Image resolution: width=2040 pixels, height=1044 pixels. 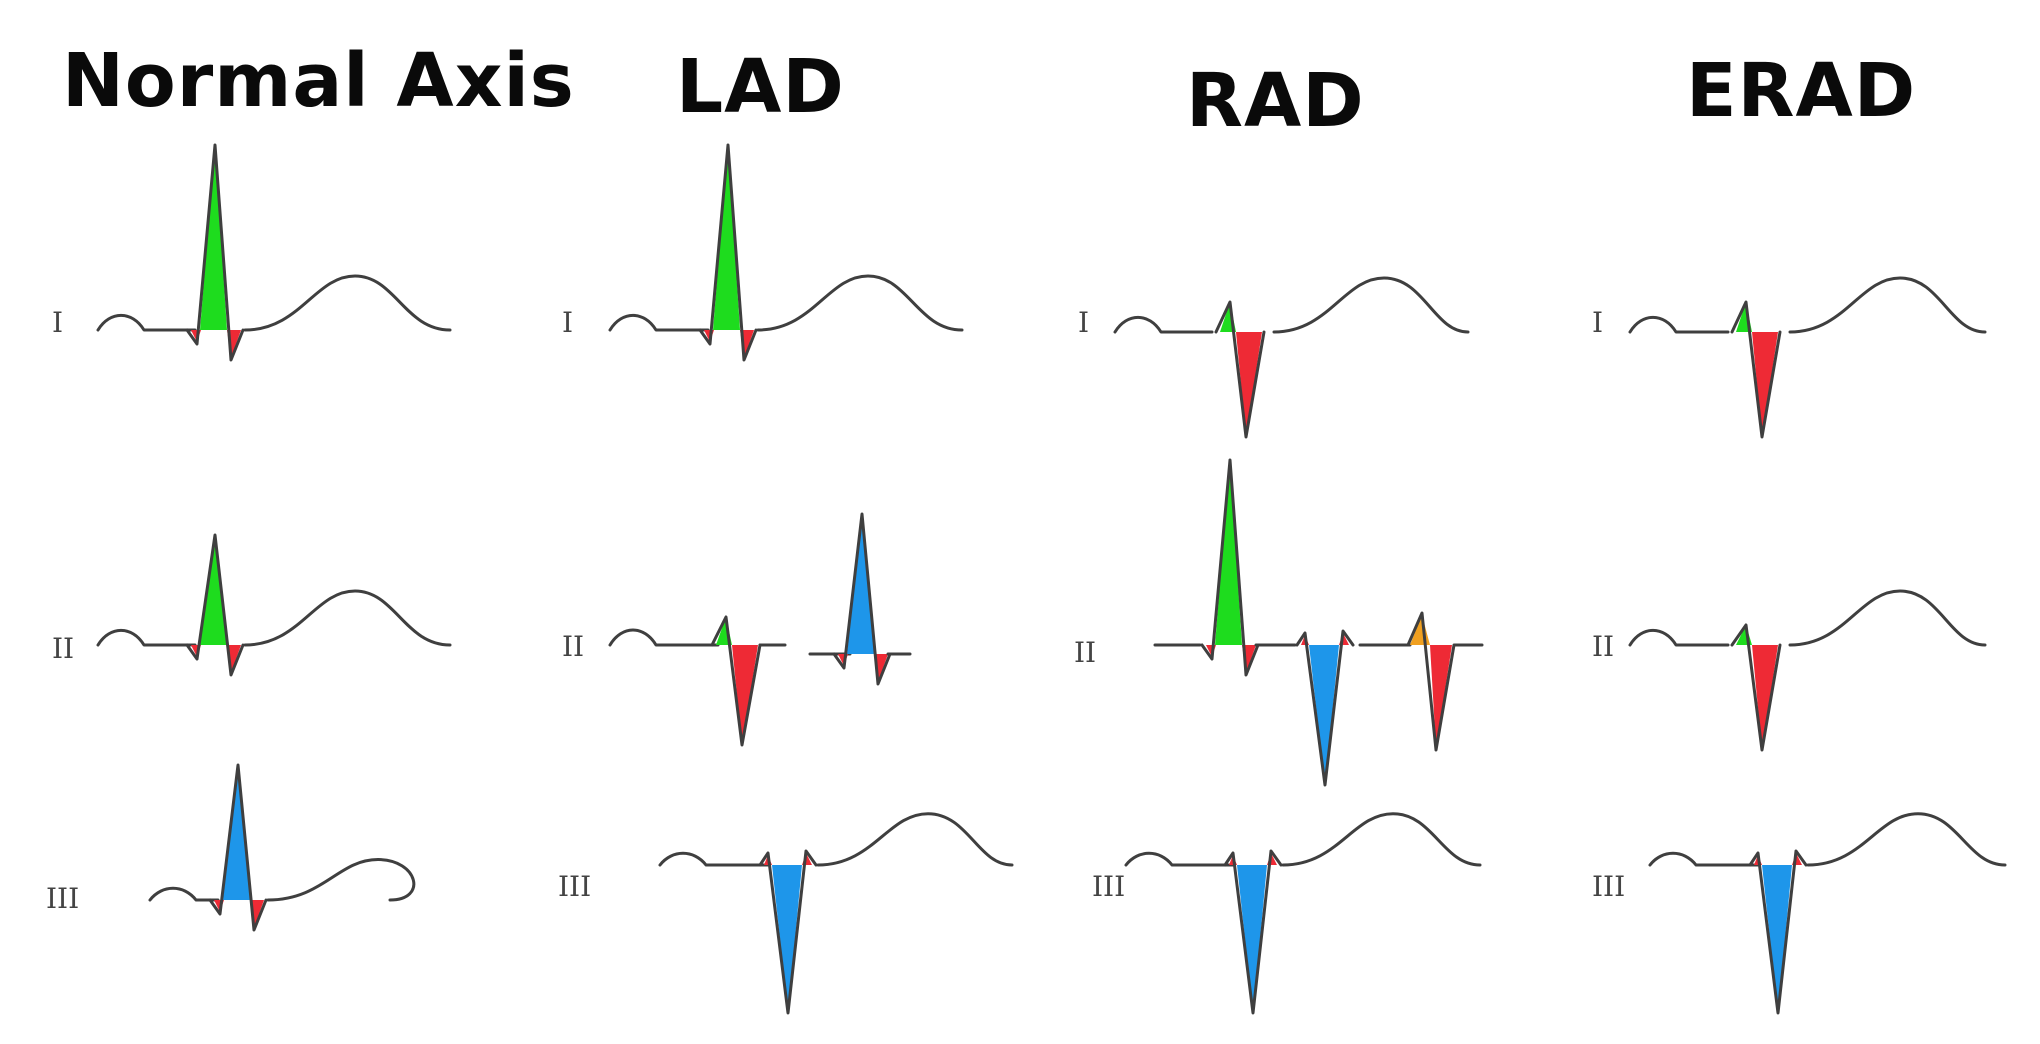 I want to click on erad-i-s-fill, so click(x=1765, y=384).